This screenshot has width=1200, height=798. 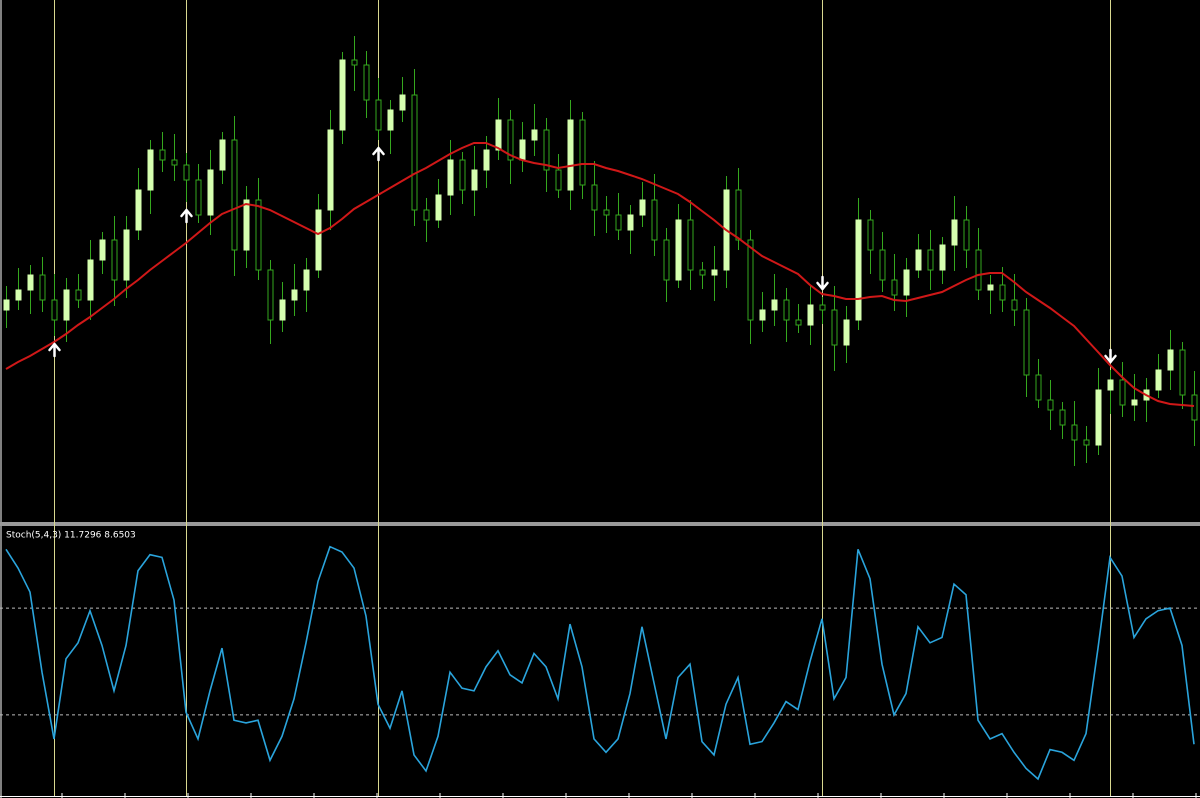 What do you see at coordinates (71, 536) in the screenshot?
I see `indicator-label: Stoch(5,4,3) 11.7296 8.6503` at bounding box center [71, 536].